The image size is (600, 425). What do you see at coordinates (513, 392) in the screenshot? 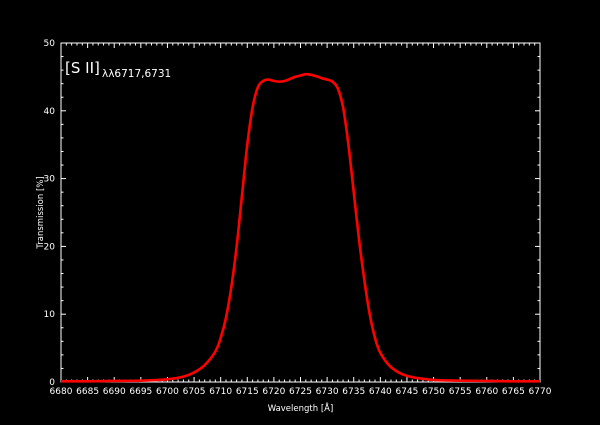
I see `x-tick-label: 6765` at bounding box center [513, 392].